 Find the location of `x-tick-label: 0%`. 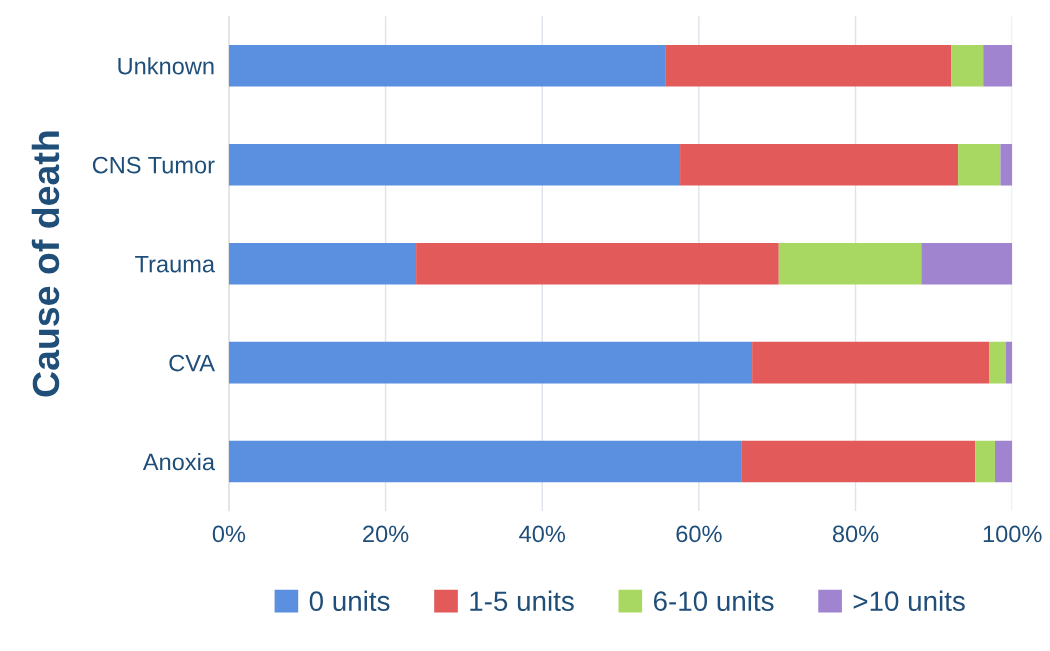

x-tick-label: 0% is located at coordinates (229, 534).